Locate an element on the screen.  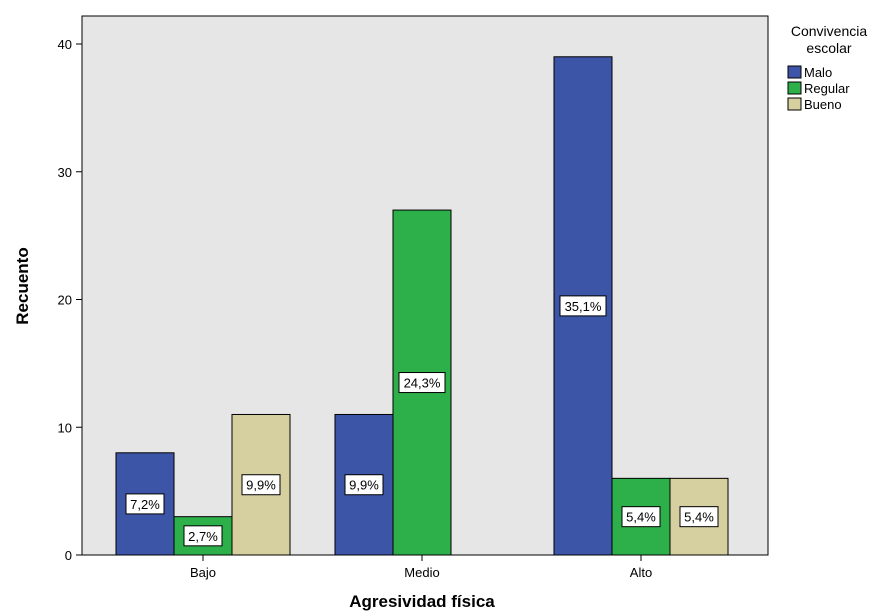
y-axis: 0 10 20 30 40 is located at coordinates (70, 300).